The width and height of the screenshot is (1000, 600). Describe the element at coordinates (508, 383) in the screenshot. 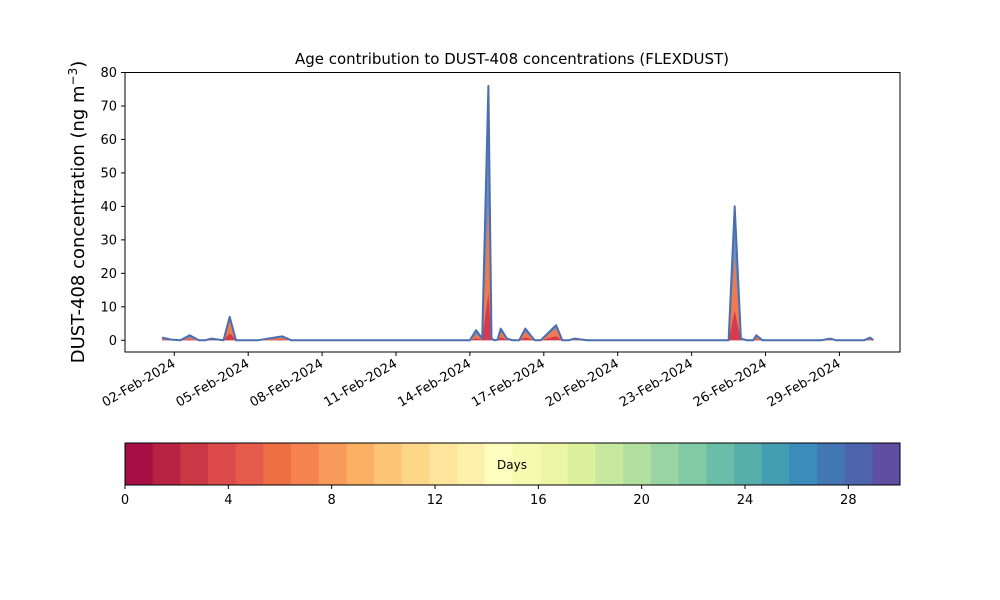

I see `x-tick-label: 17-Feb-2024` at that location.